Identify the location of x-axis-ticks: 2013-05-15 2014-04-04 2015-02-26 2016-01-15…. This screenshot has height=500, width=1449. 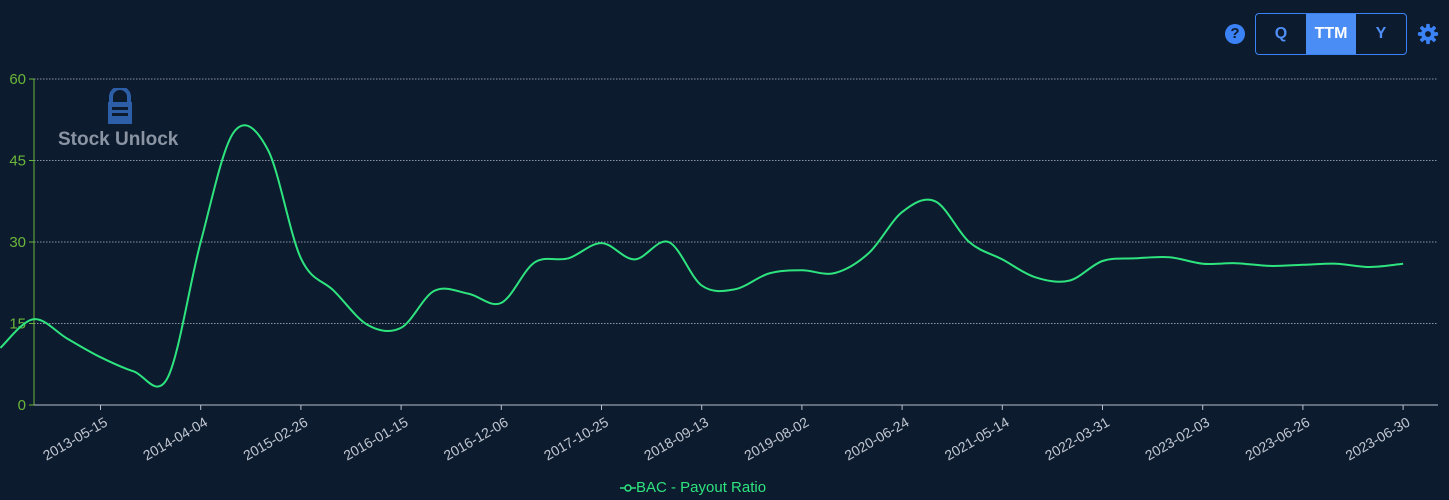
(736, 434).